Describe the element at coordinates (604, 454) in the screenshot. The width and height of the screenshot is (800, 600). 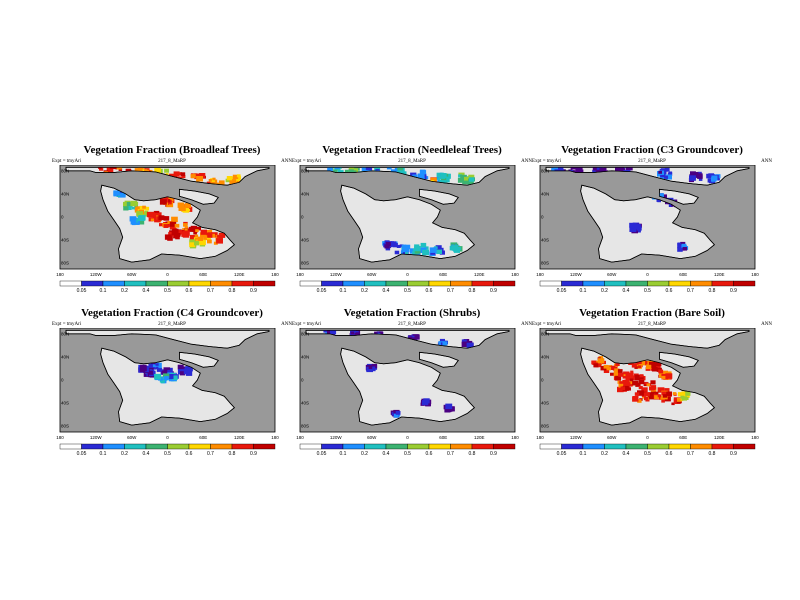
I see `colorbar-label: 0.2` at that location.